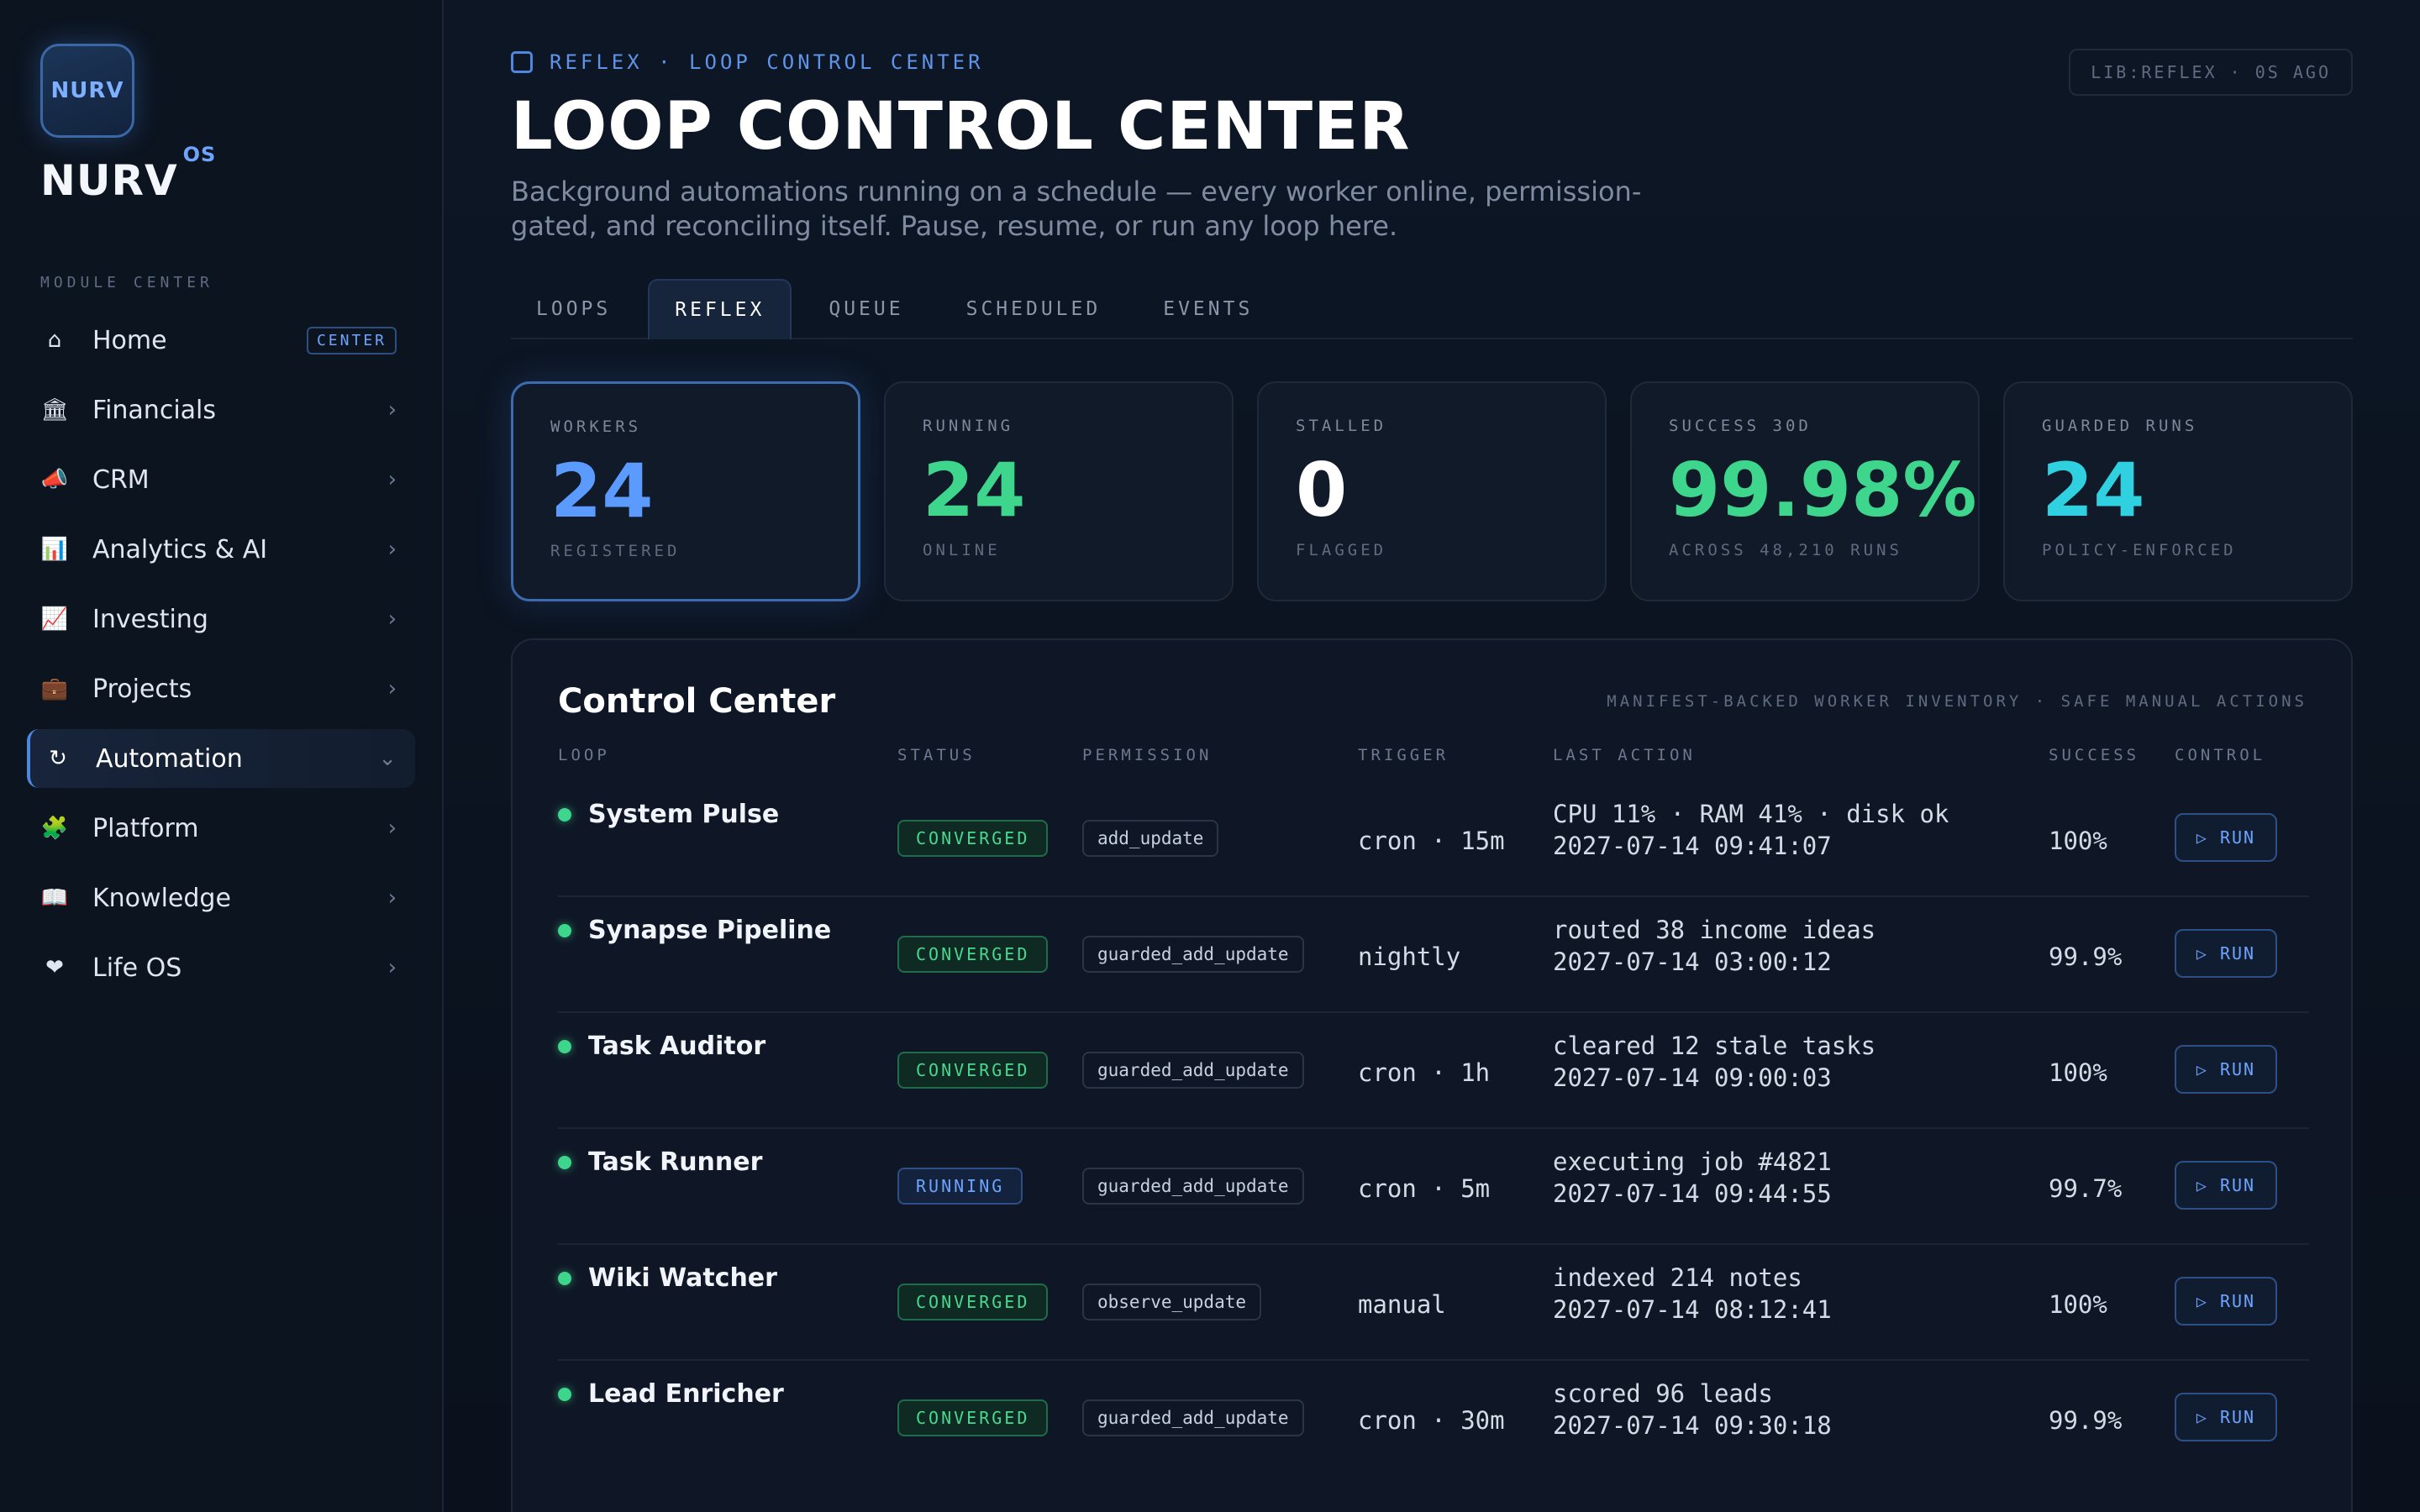 The image size is (2420, 1512). I want to click on tab-scheduled: SCHEDULED, so click(1033, 309).